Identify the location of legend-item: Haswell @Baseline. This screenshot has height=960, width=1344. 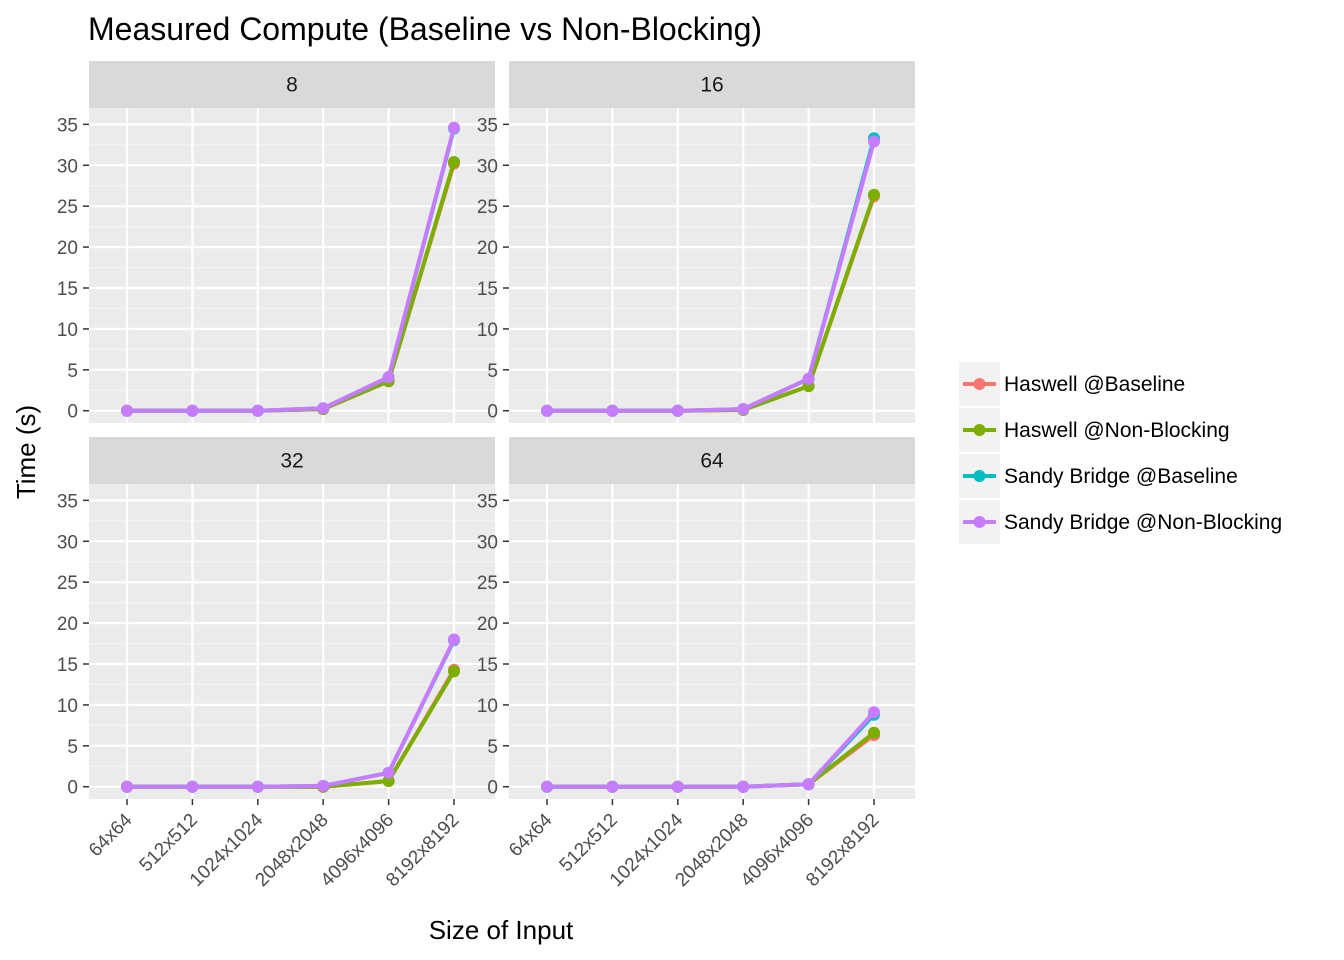
(1072, 384).